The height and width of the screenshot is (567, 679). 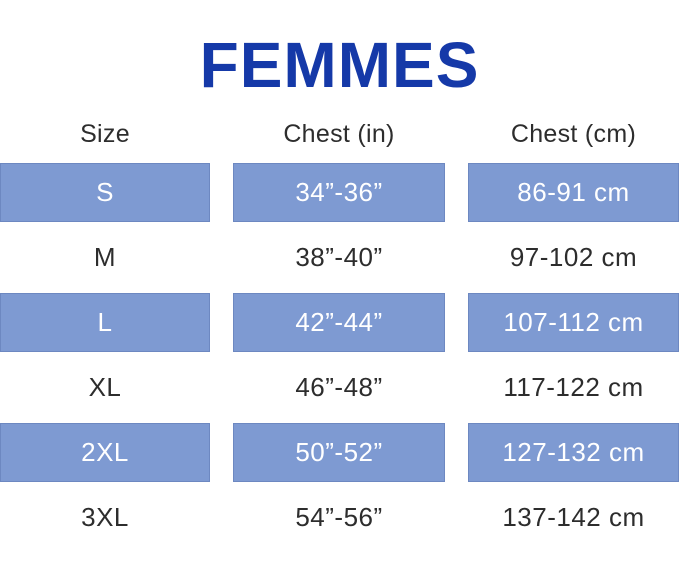 I want to click on chest-cm-cell: 127-132 cm, so click(x=573, y=452).